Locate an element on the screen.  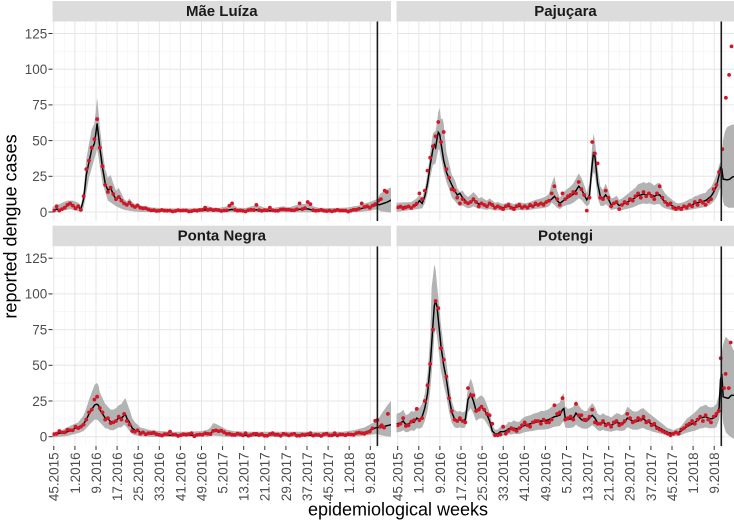
svg-text: Pajuçara is located at coordinates (565, 11).